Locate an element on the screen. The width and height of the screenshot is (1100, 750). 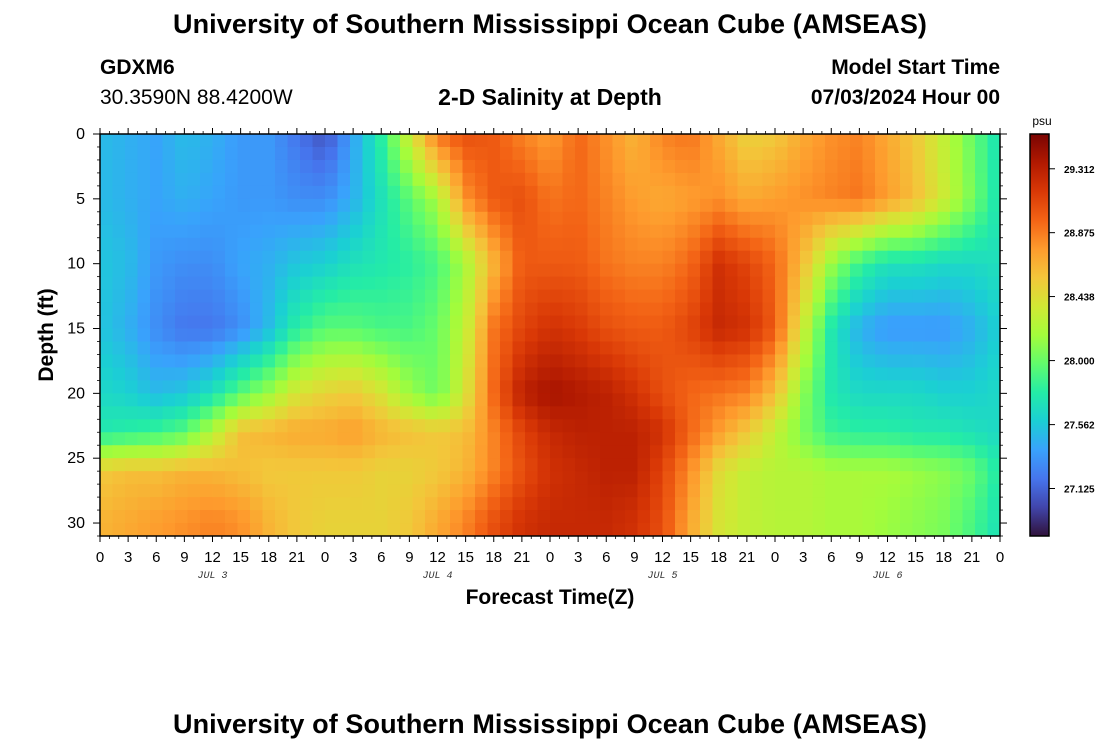
colorbar-tick-label: 27.562 is located at coordinates (1079, 426).